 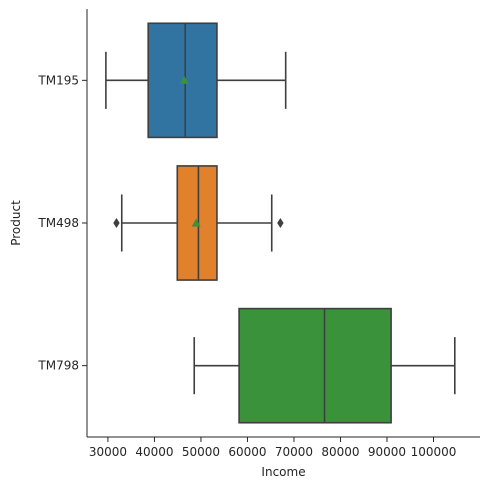 I want to click on x-axis-label: Income, so click(x=283, y=472).